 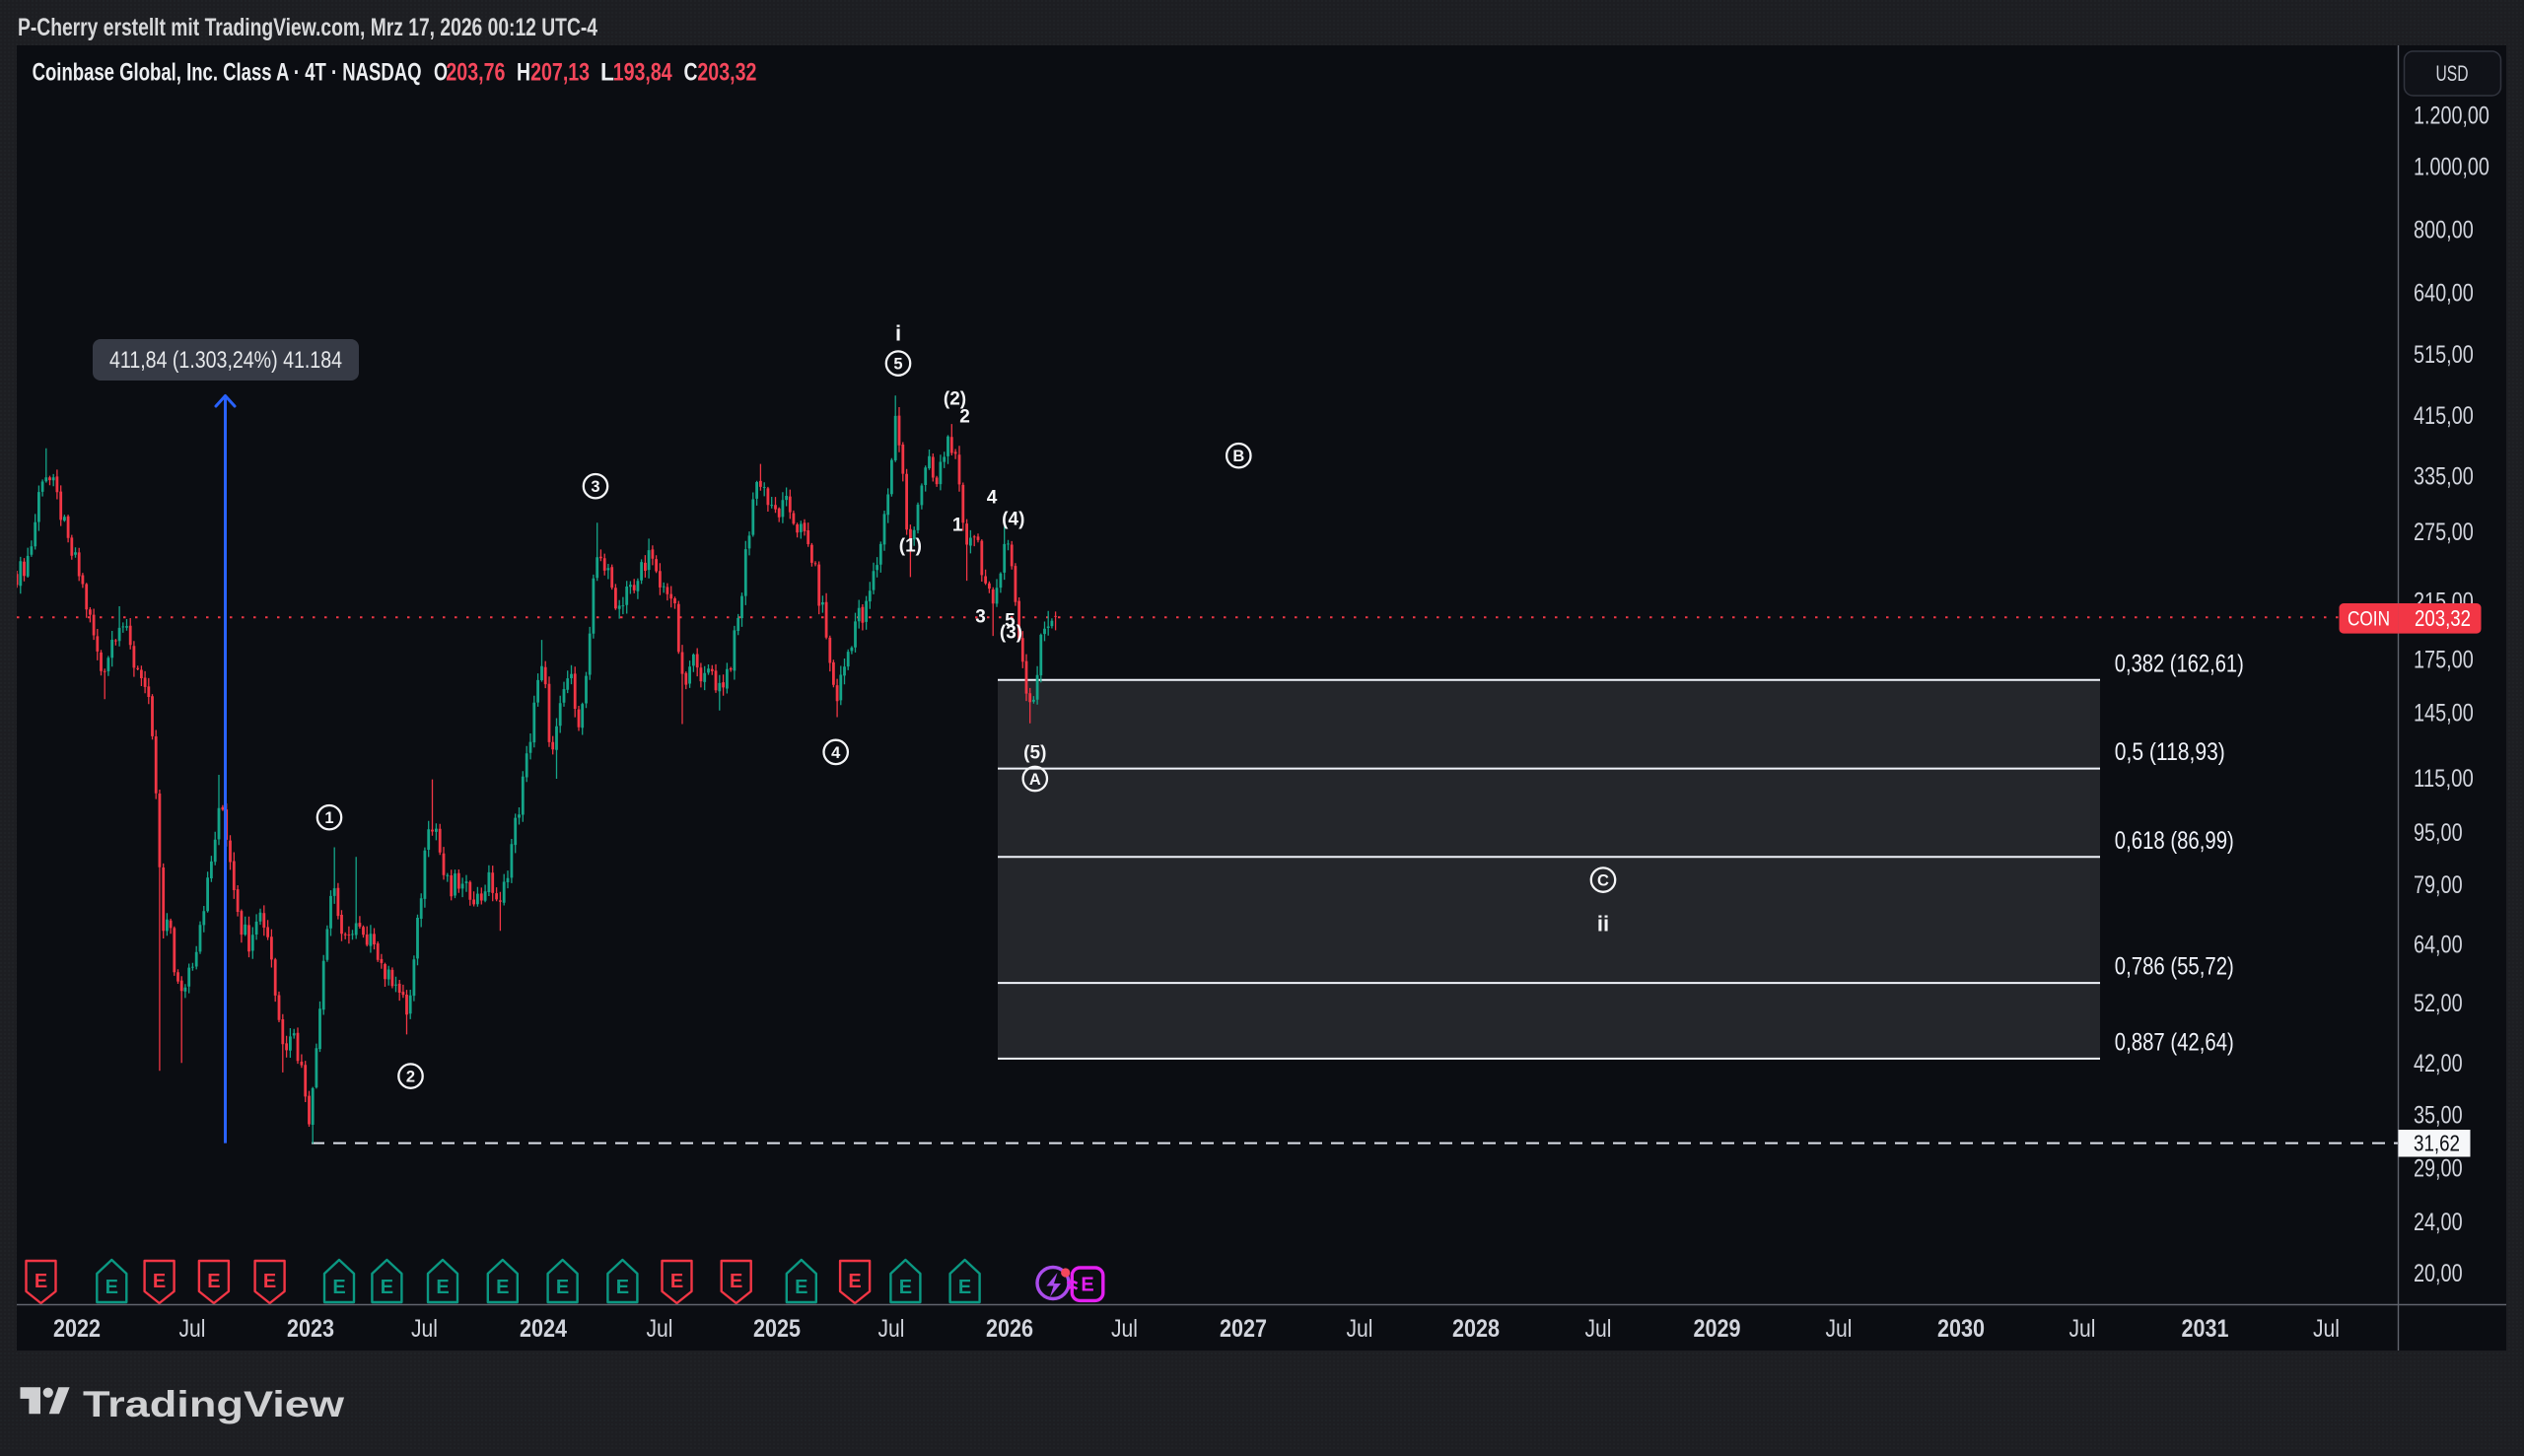 I want to click on svg-text: A, so click(x=1035, y=780).